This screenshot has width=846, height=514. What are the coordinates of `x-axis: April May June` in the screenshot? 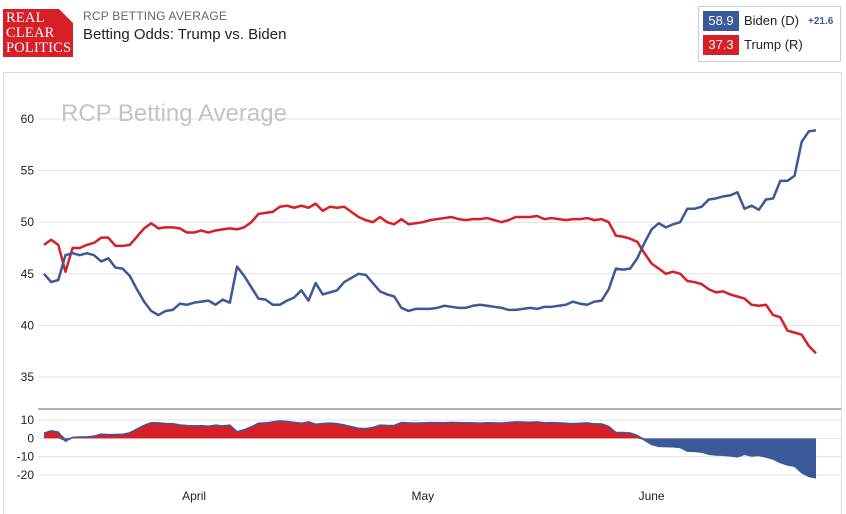 It's located at (423, 496).